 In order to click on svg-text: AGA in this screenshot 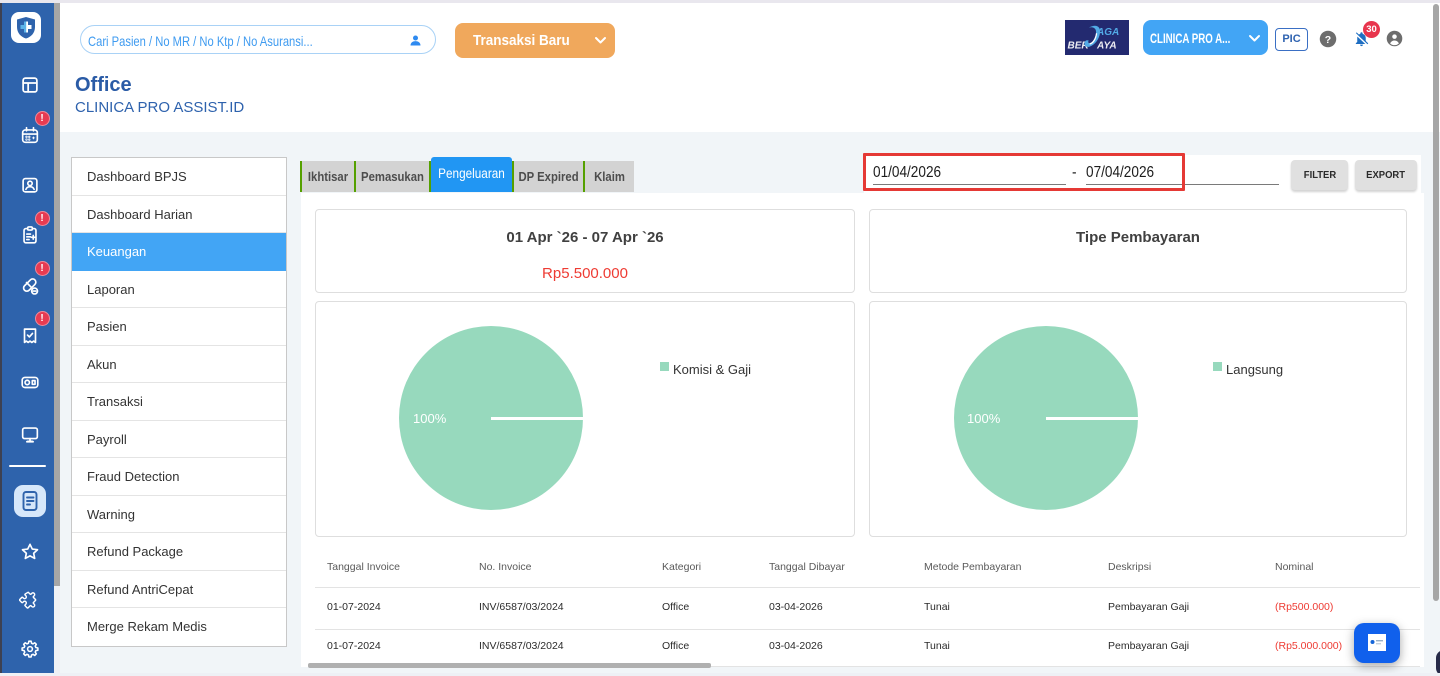, I will do `click(1107, 32)`.